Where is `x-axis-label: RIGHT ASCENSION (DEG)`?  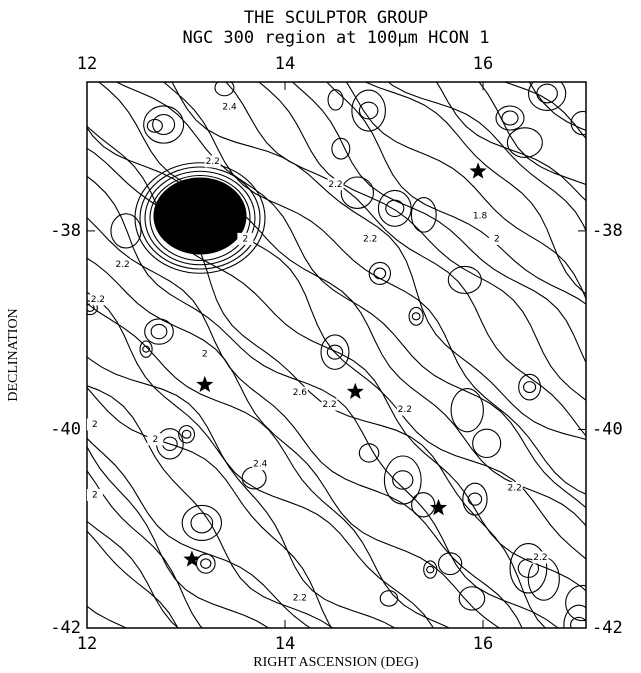 x-axis-label: RIGHT ASCENSION (DEG) is located at coordinates (336, 662).